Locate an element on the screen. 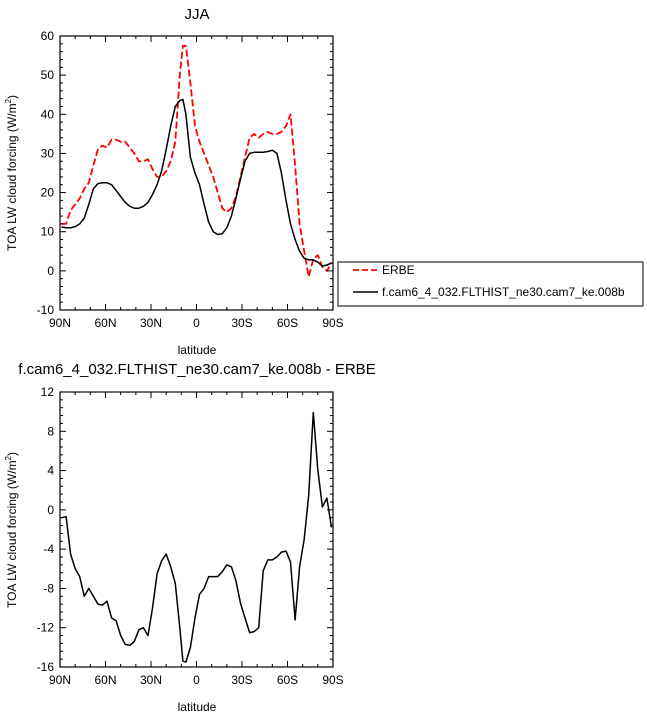 Image resolution: width=649 pixels, height=718 pixels. y-tick-label: 60 is located at coordinates (48, 36).